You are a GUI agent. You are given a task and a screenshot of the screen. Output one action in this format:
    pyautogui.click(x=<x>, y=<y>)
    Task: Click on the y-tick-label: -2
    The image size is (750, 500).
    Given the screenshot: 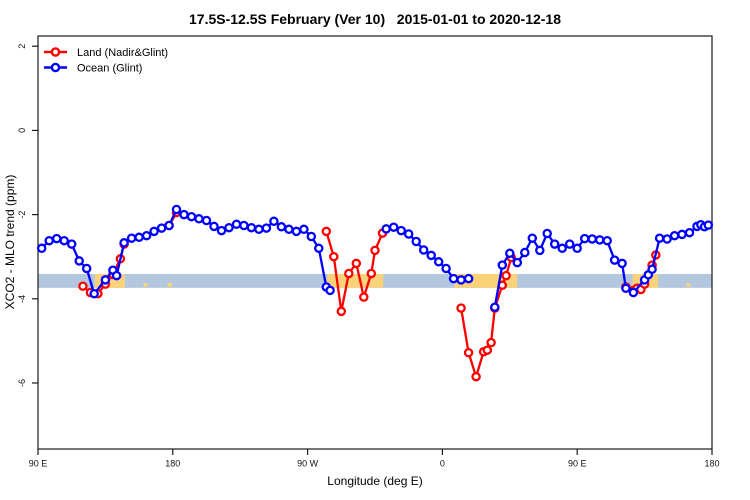 What is the action you would take?
    pyautogui.click(x=22, y=215)
    